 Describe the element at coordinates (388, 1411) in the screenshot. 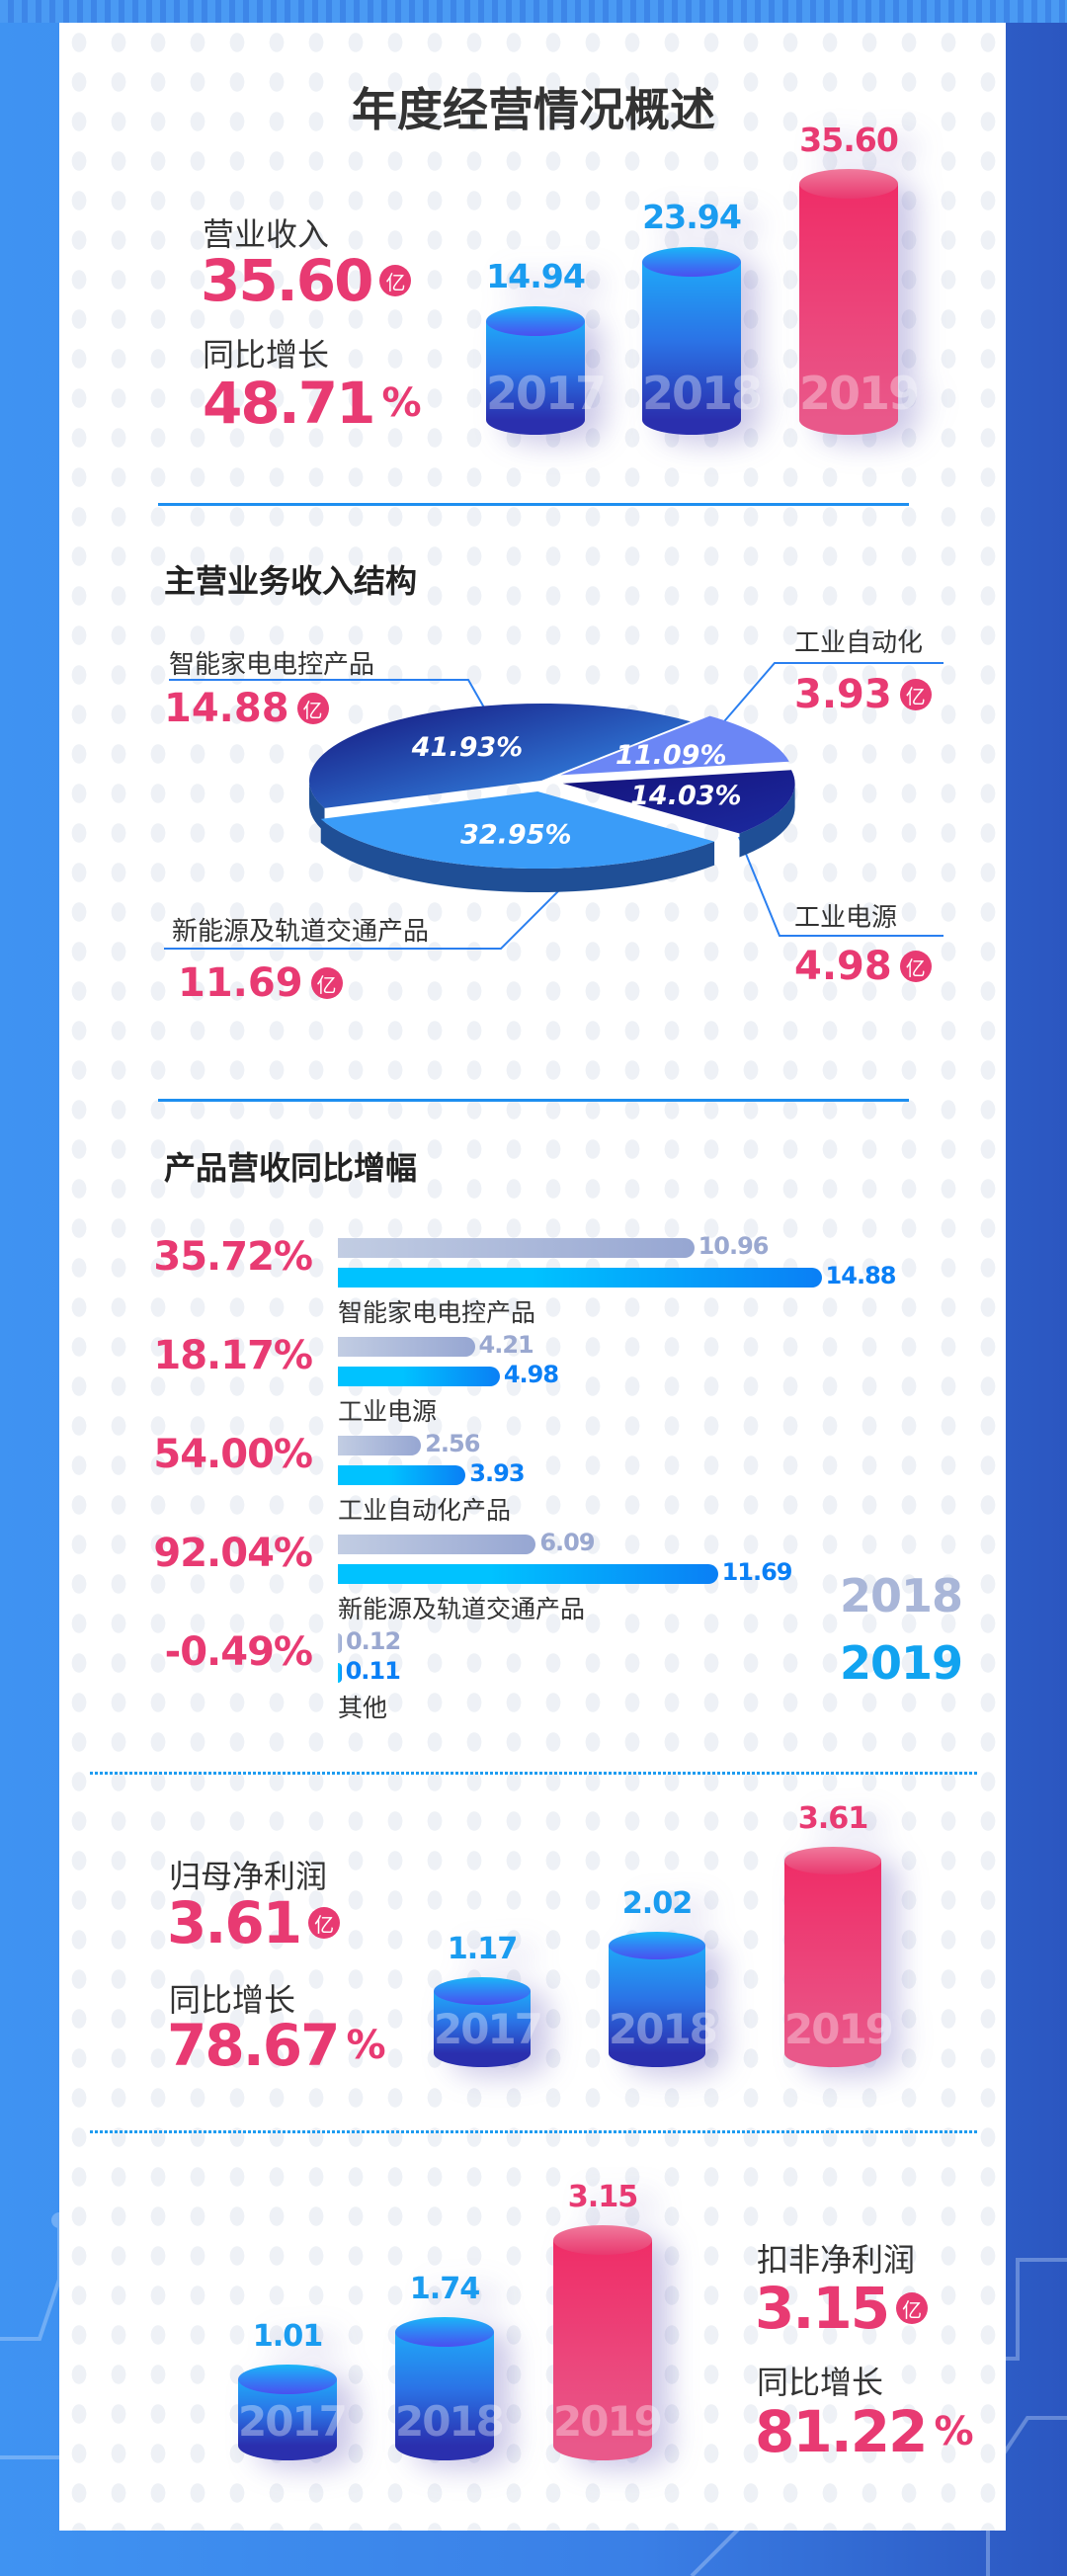

I see `product-name: 工业电源` at that location.